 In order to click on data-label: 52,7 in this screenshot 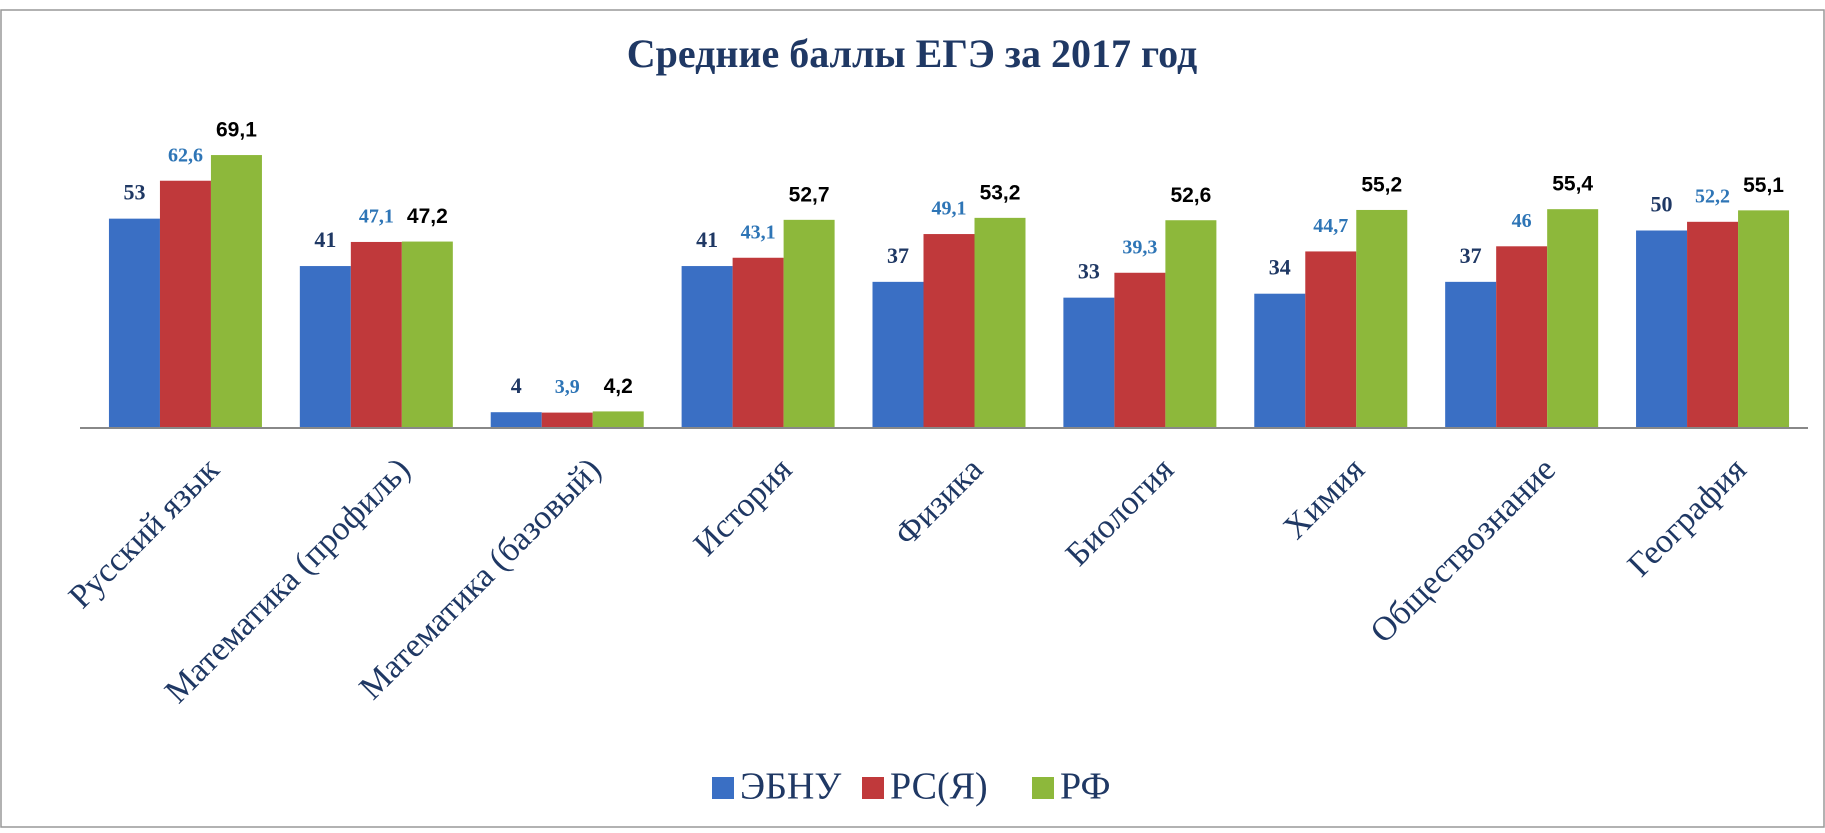, I will do `click(809, 194)`.